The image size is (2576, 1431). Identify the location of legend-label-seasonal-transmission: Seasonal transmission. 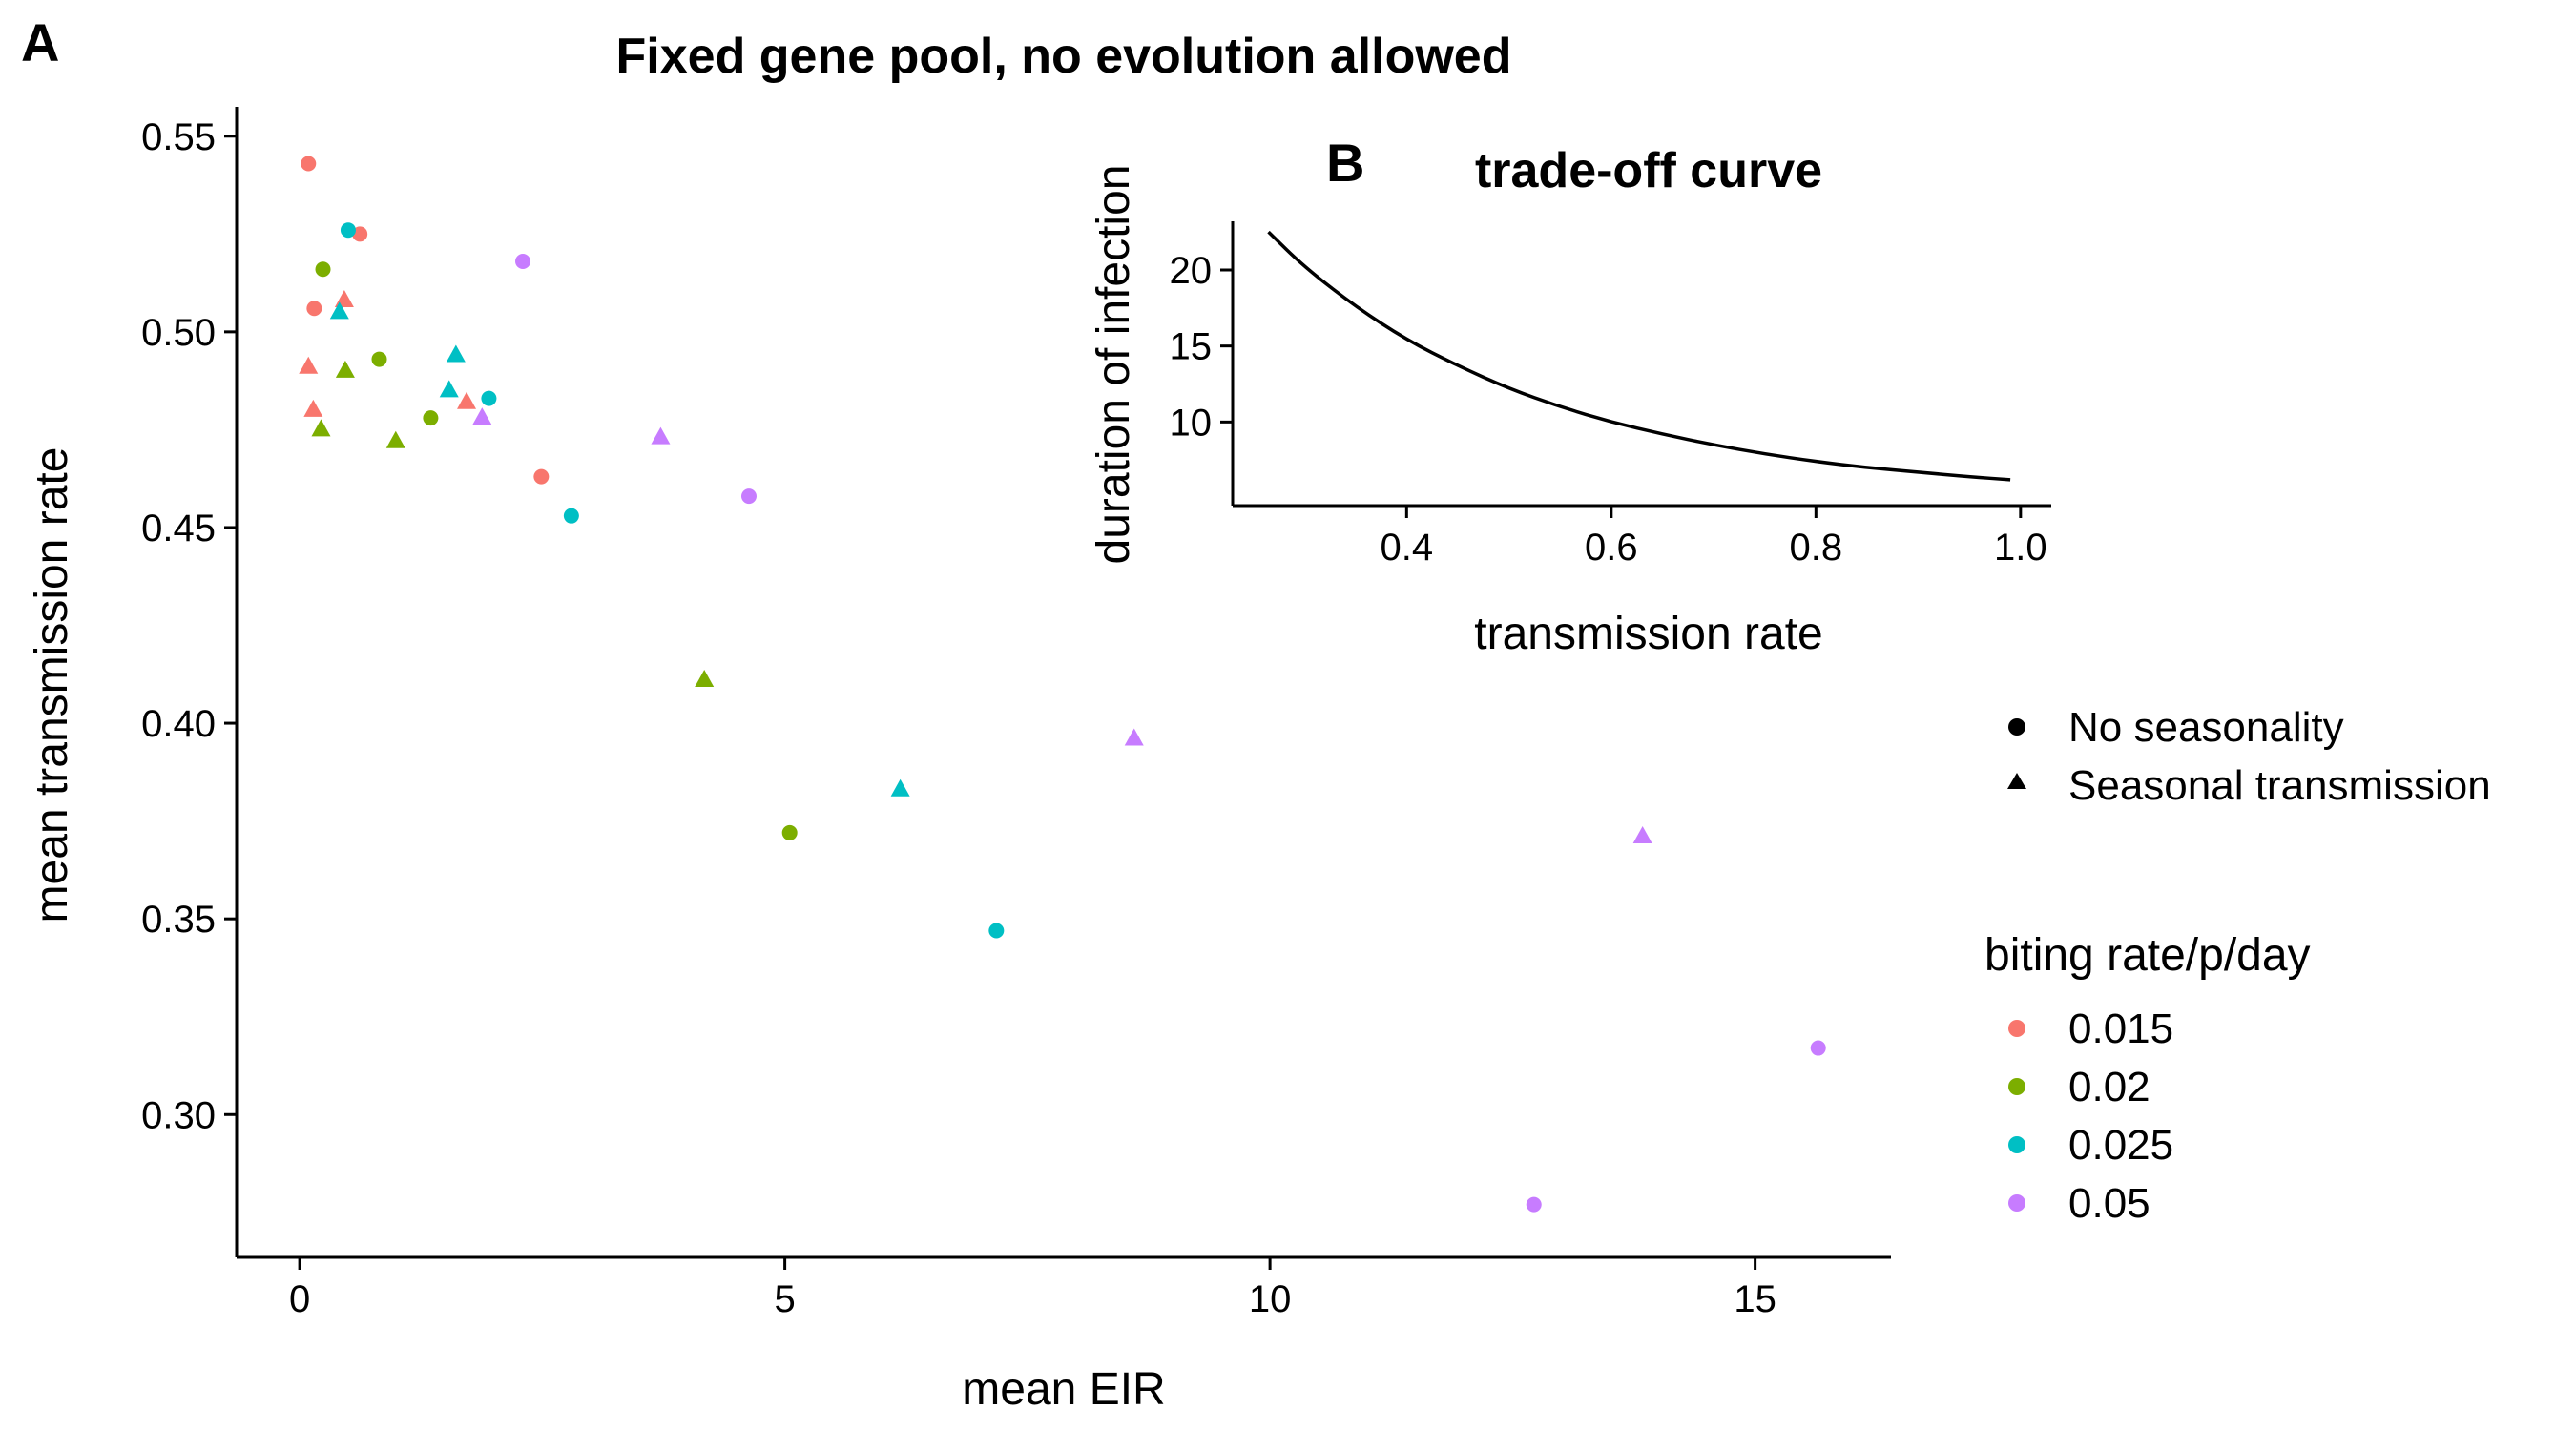
(2279, 785).